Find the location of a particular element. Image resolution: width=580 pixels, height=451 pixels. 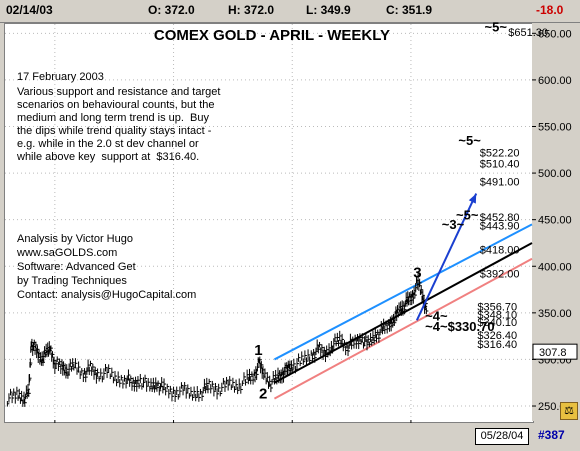

projection-arrowhead is located at coordinates (472, 198).